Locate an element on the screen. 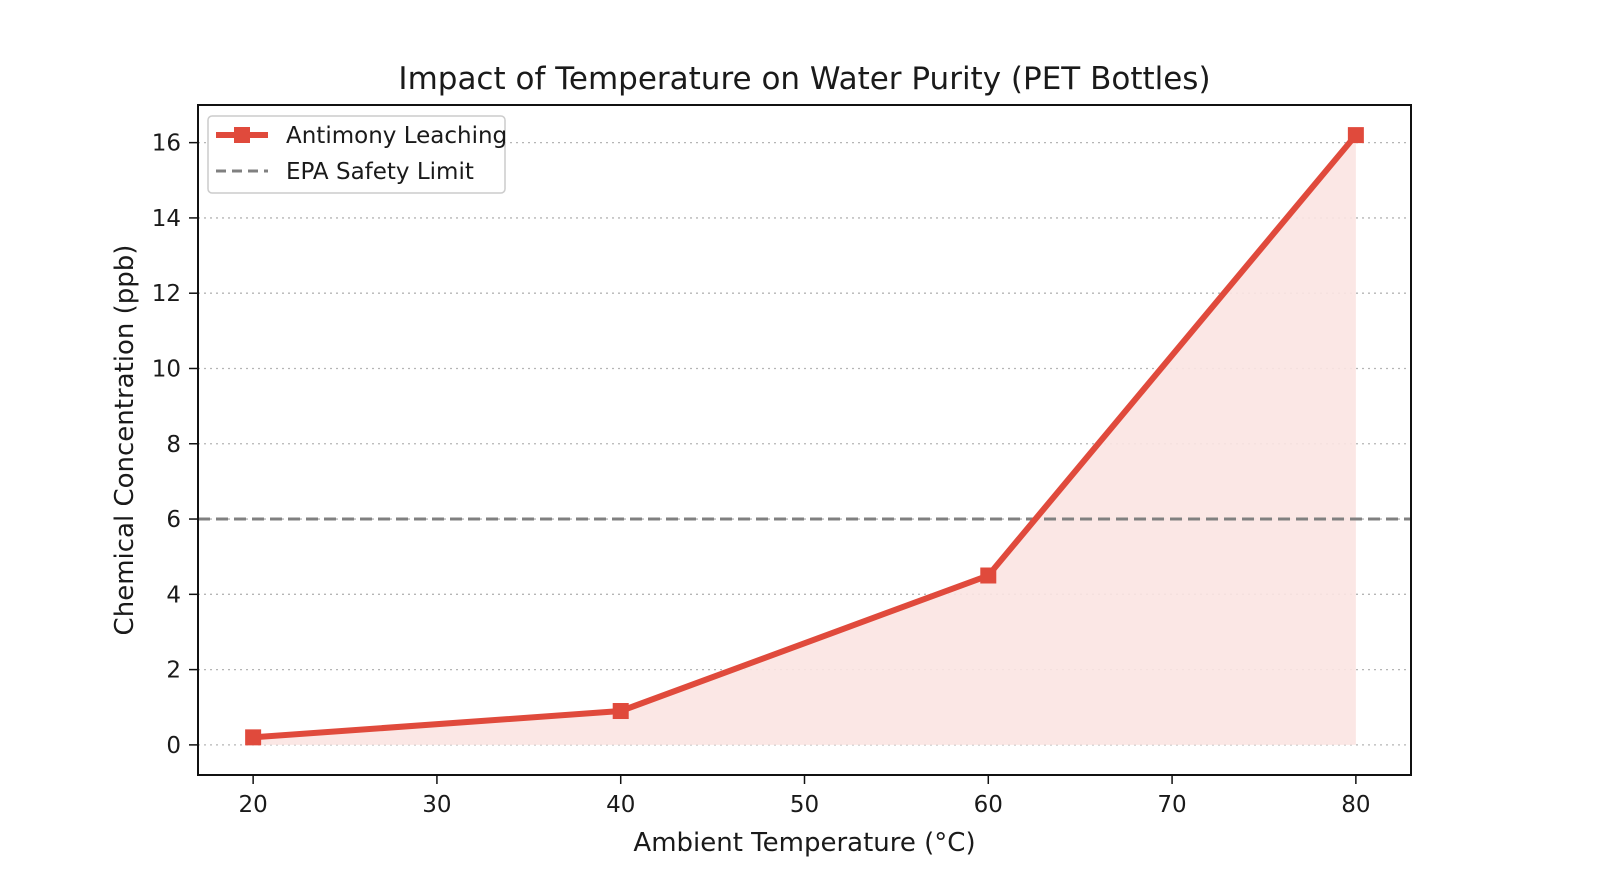  y-tick-label-4: 4 is located at coordinates (173, 595).